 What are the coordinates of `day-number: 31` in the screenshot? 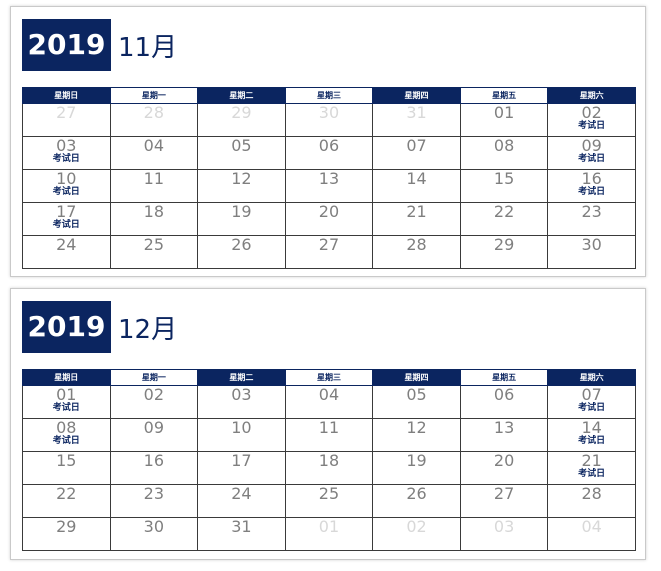 It's located at (416, 112).